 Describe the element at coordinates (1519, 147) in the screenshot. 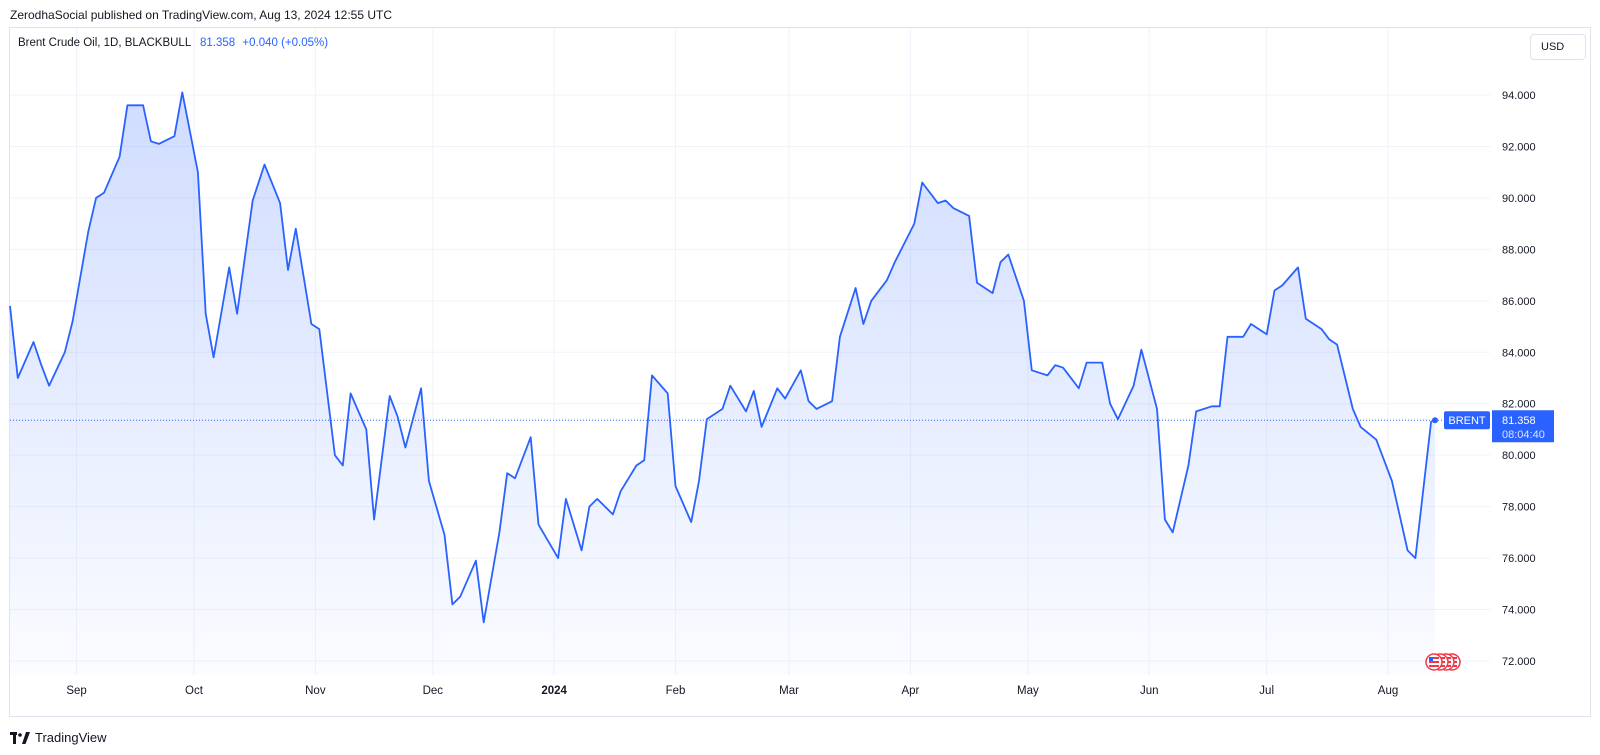

I see `y-tick-label: 92.000` at that location.